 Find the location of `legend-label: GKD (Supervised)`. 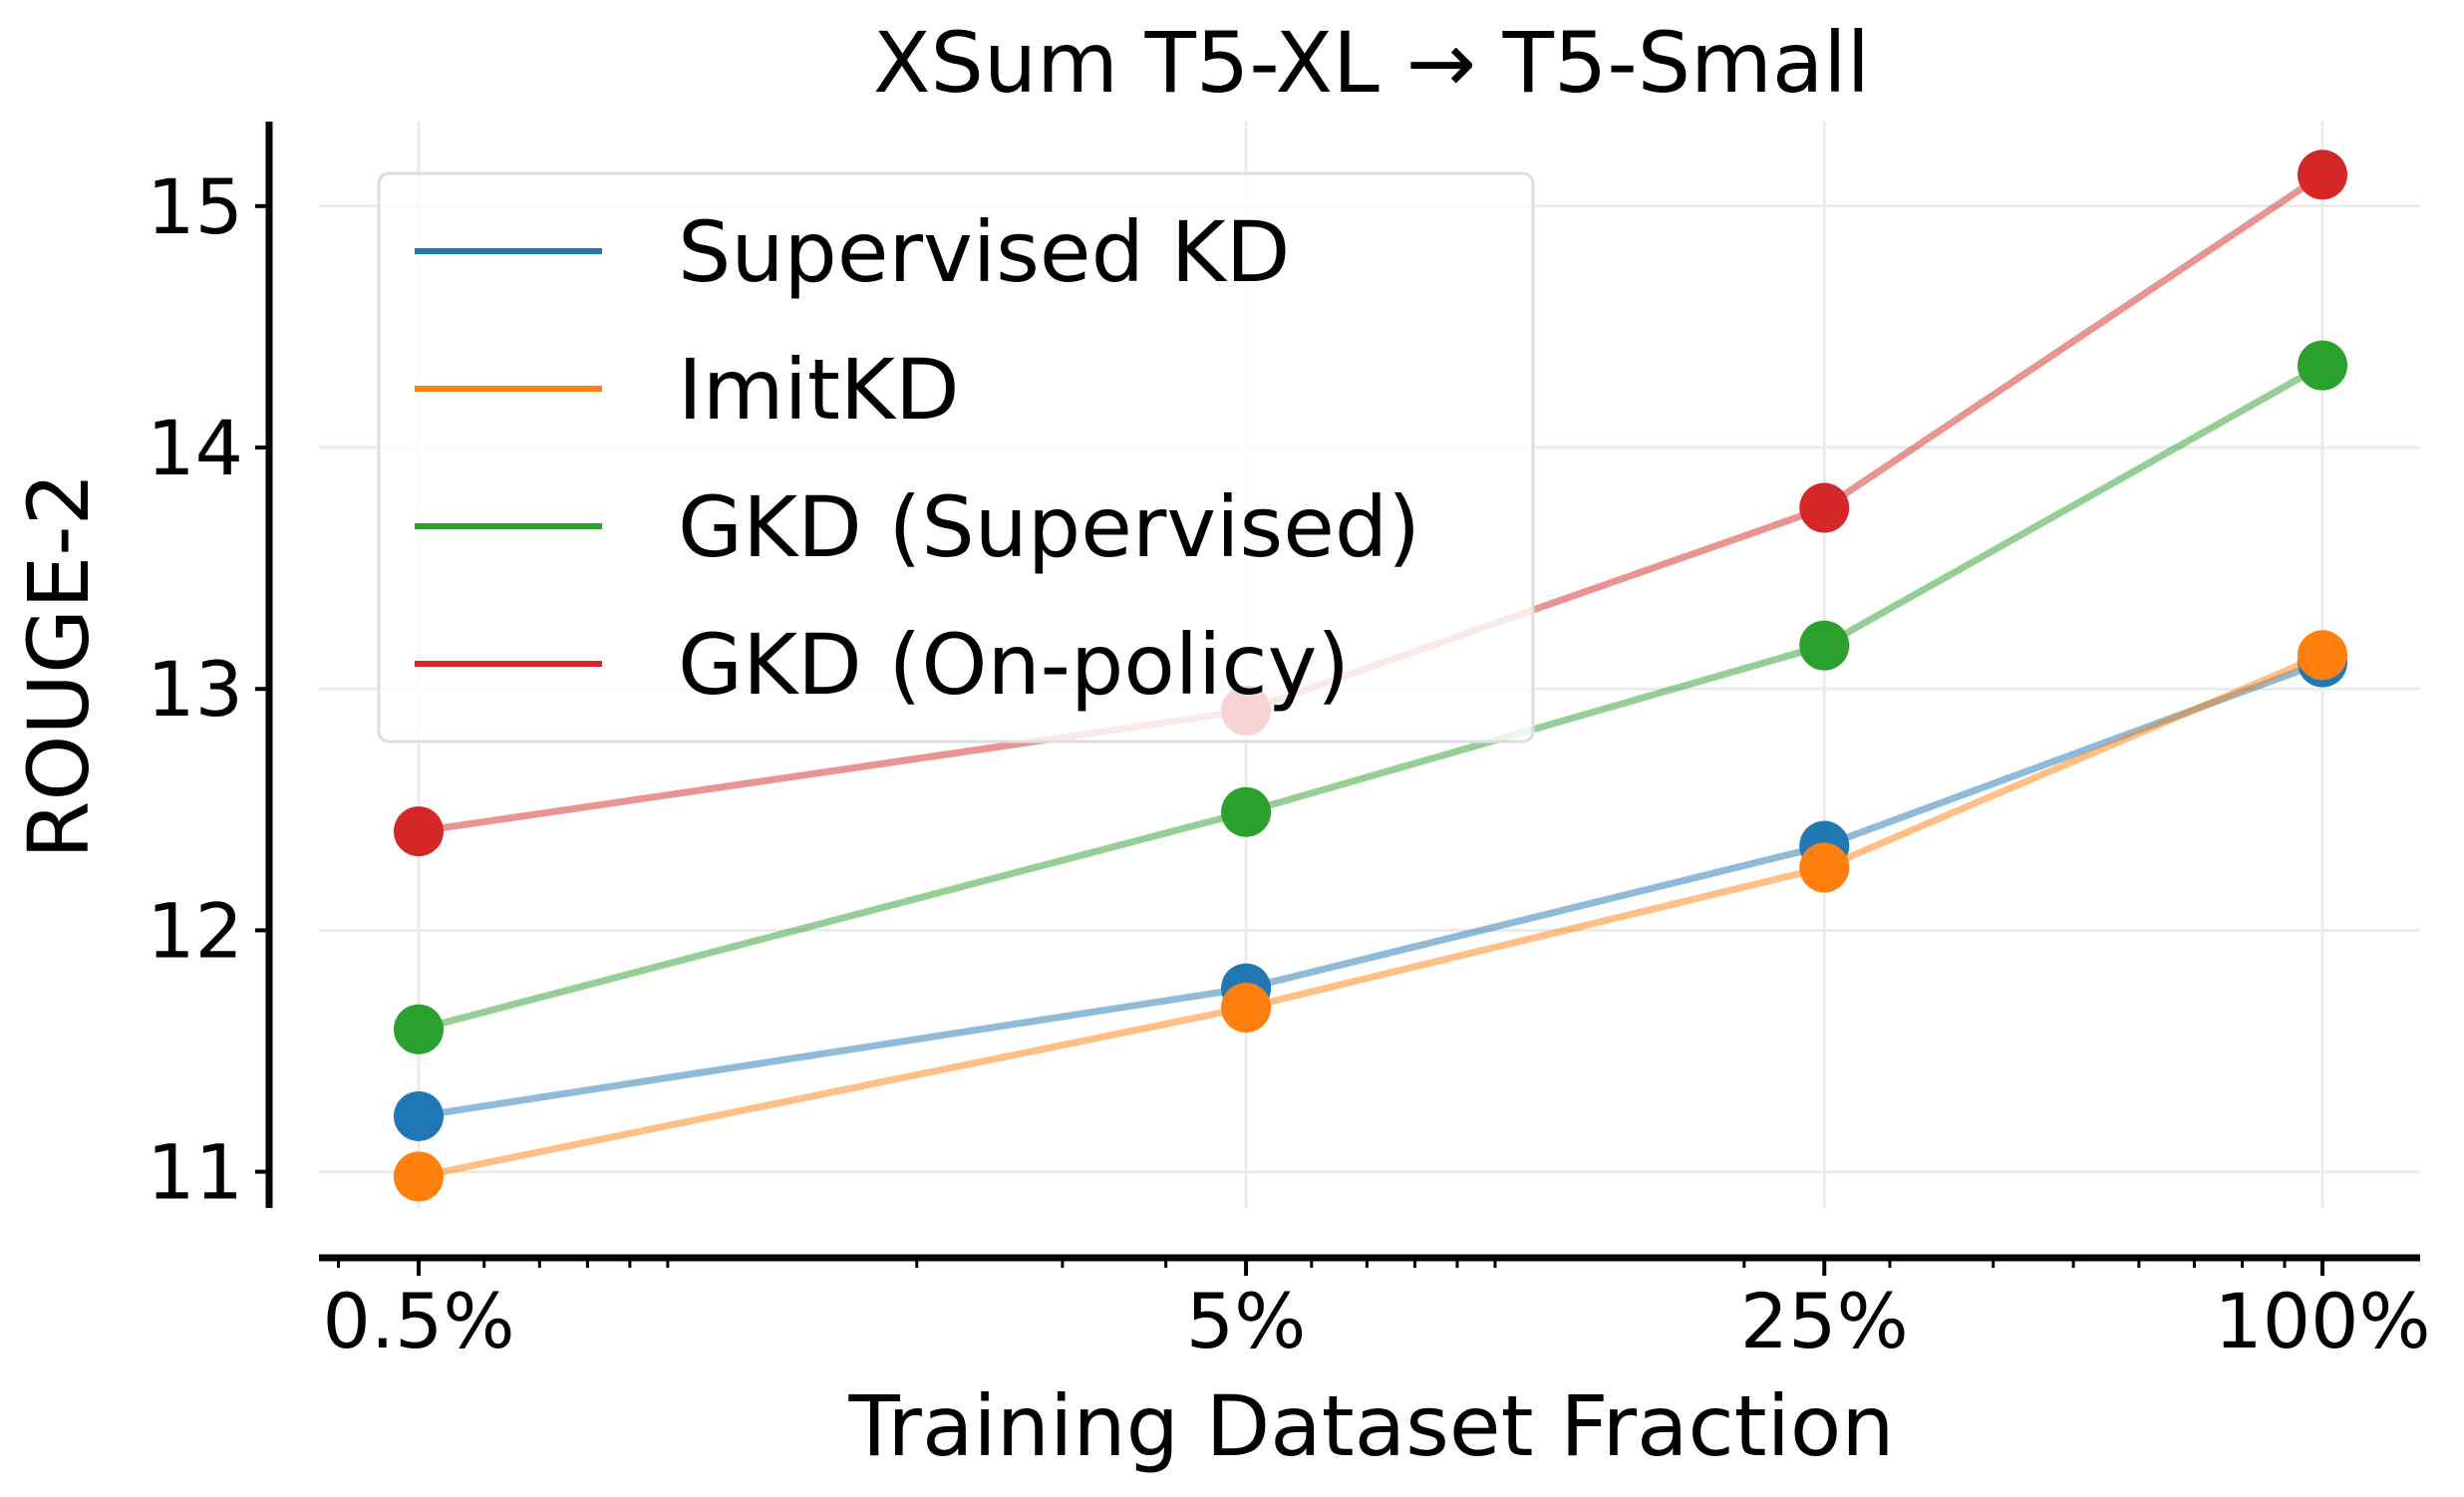

legend-label: GKD (Supervised) is located at coordinates (1049, 527).